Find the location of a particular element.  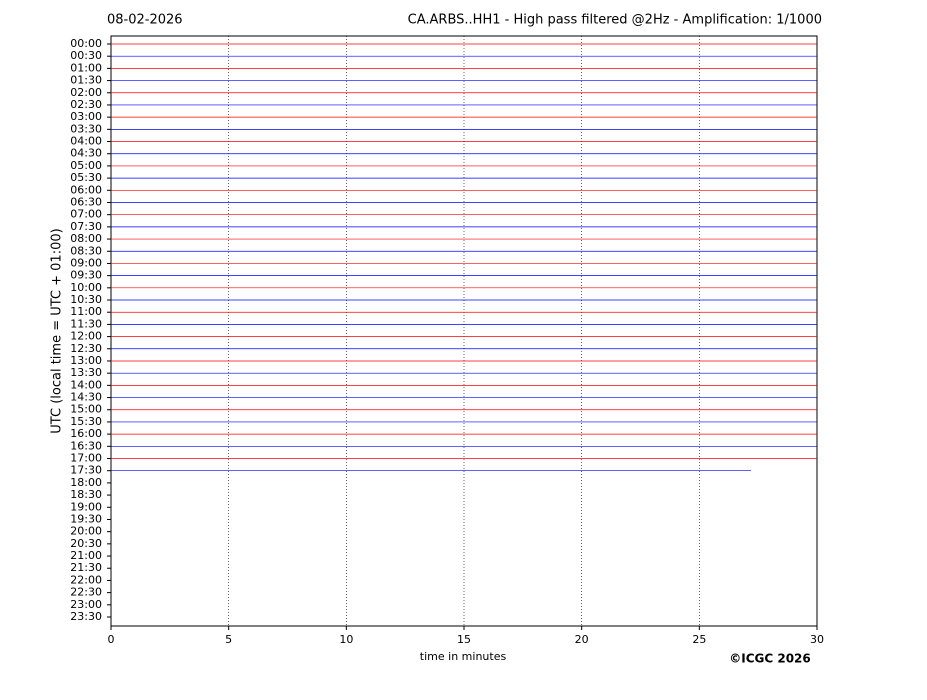

y-tick-label: 11:00 is located at coordinates (86, 311).